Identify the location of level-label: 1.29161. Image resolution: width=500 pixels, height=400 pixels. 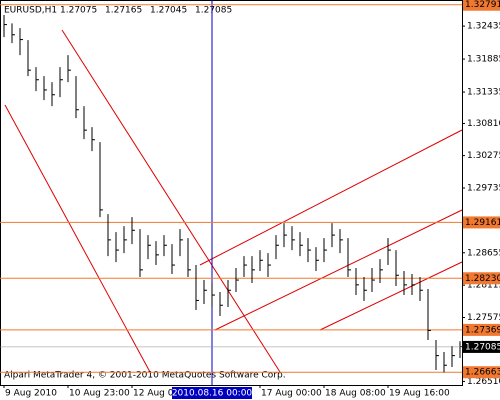
(482, 223).